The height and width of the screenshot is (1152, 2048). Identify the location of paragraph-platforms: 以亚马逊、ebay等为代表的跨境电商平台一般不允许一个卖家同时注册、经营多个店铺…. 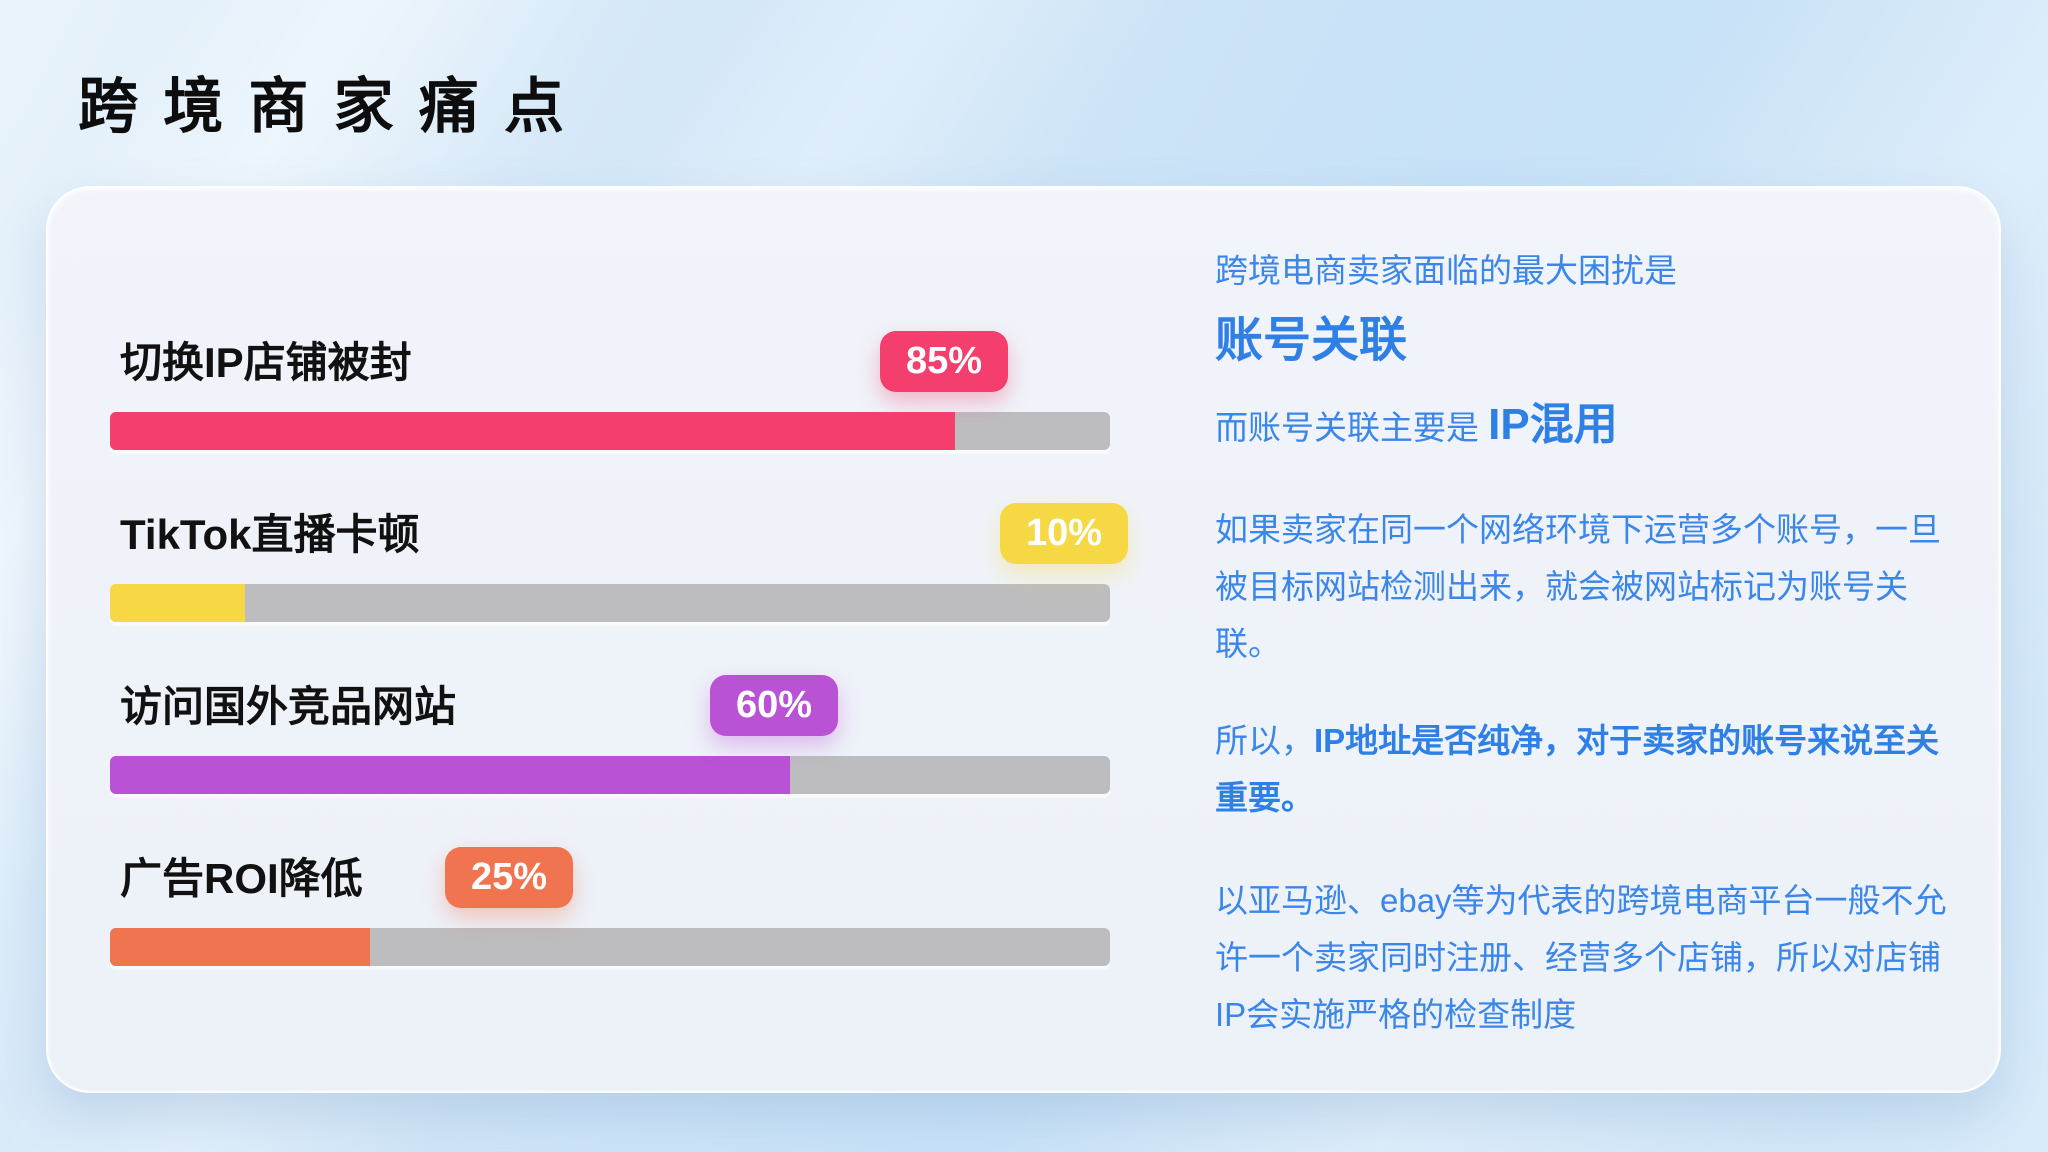
(1581, 957).